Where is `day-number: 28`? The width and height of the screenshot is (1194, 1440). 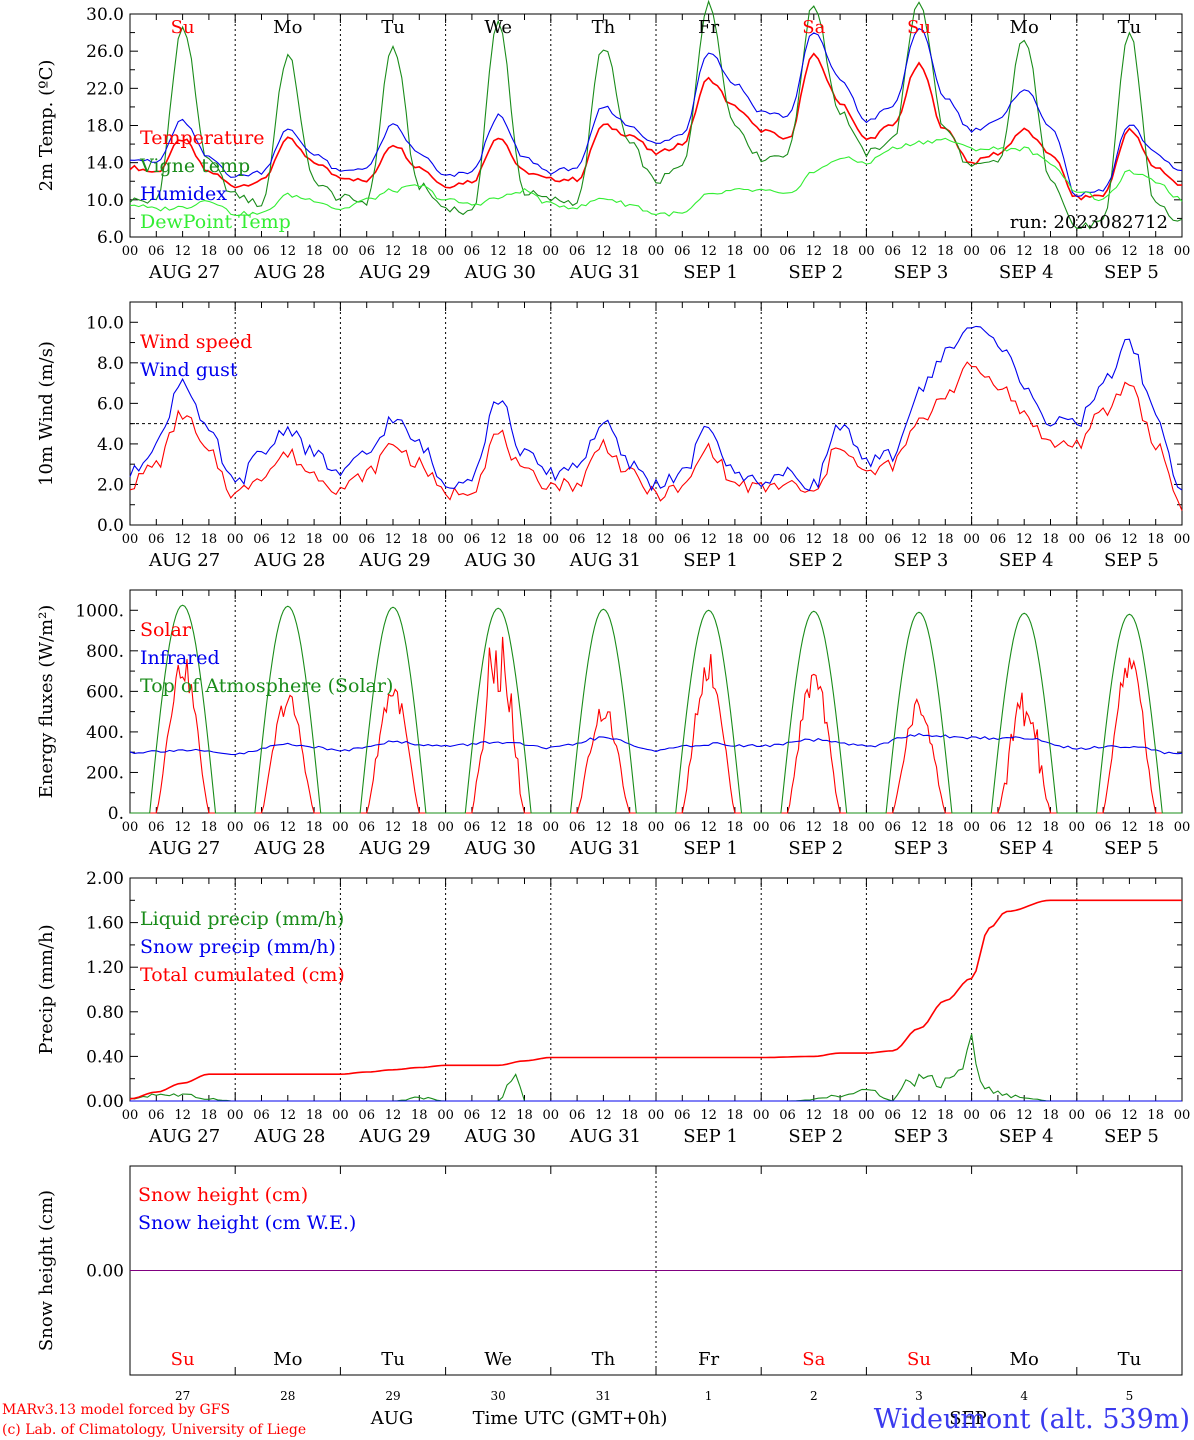 day-number: 28 is located at coordinates (287, 1396).